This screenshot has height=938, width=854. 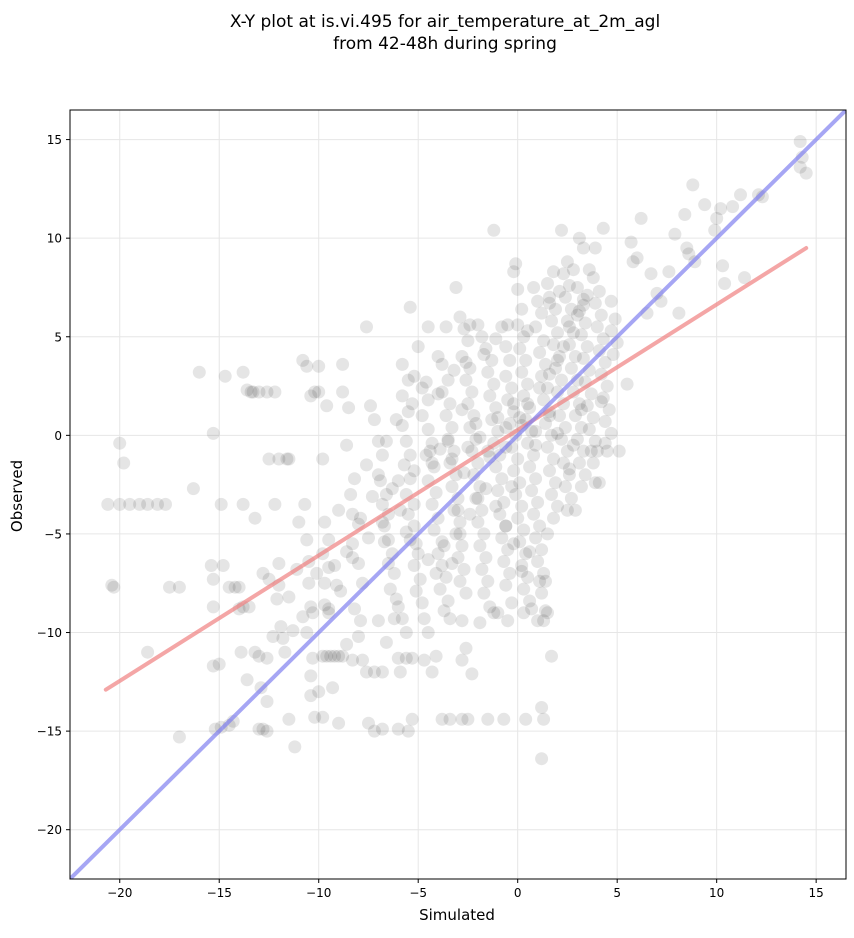 What do you see at coordinates (53, 534) in the screenshot?
I see `y-tick-label: −5` at bounding box center [53, 534].